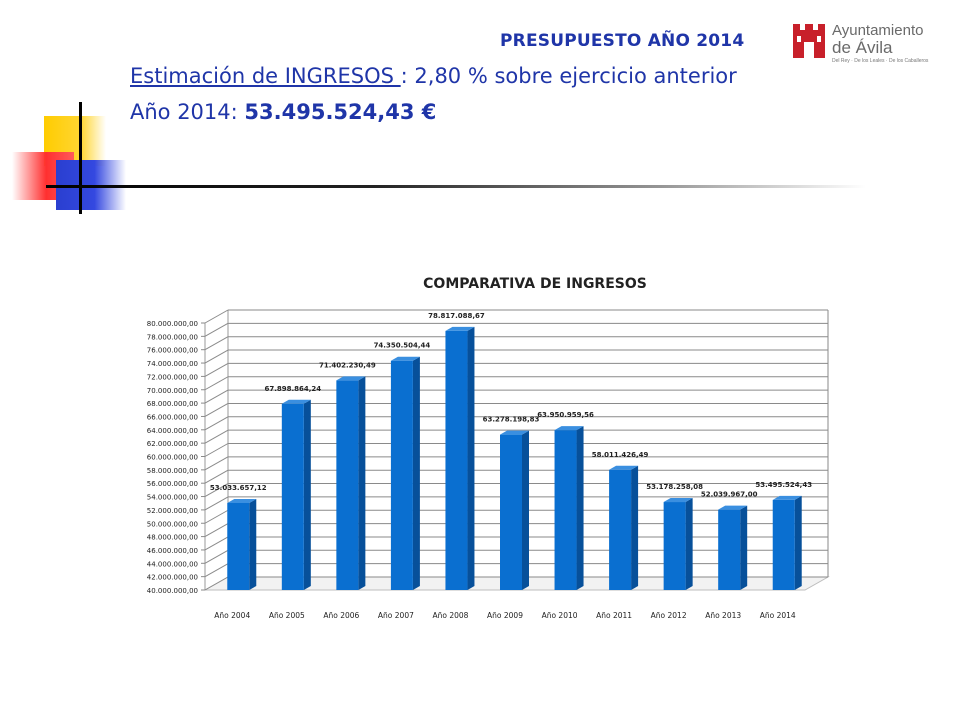 This screenshot has width=960, height=720. What do you see at coordinates (862, 47) in the screenshot?
I see `logo-line2: de Ávila` at bounding box center [862, 47].